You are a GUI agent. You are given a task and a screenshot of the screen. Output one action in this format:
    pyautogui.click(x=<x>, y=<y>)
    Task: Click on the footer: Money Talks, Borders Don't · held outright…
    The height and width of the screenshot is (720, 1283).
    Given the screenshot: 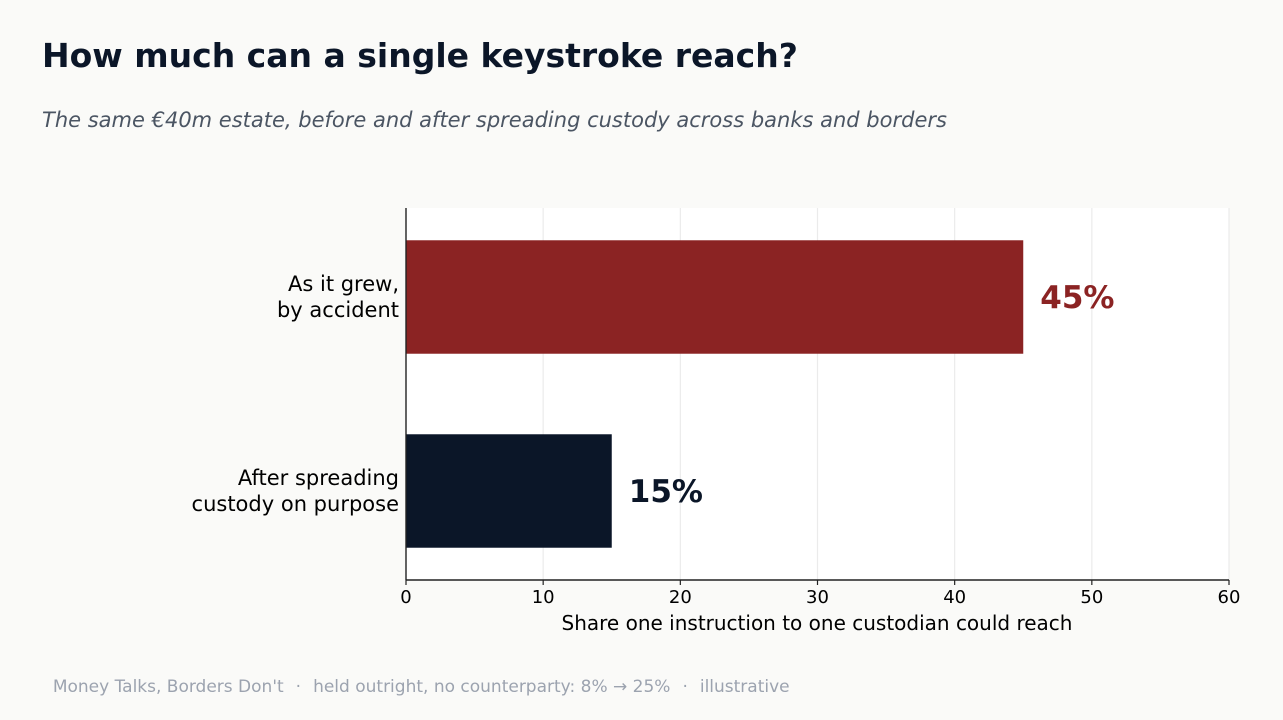 What is the action you would take?
    pyautogui.click(x=416, y=677)
    